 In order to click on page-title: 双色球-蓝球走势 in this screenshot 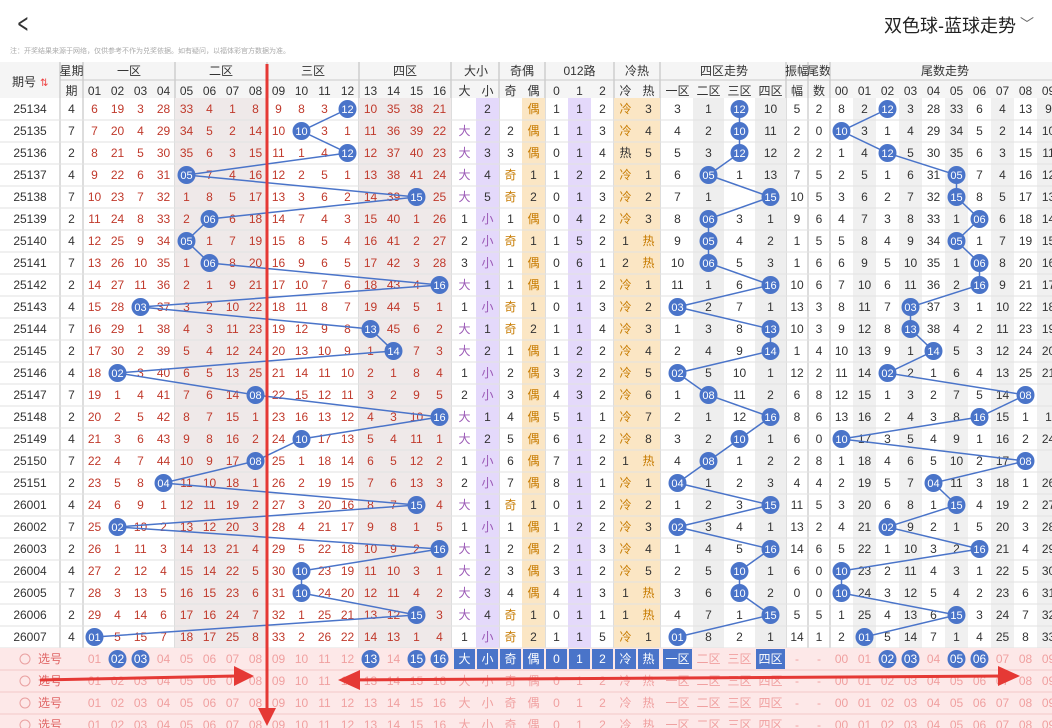, I will do `click(950, 26)`.